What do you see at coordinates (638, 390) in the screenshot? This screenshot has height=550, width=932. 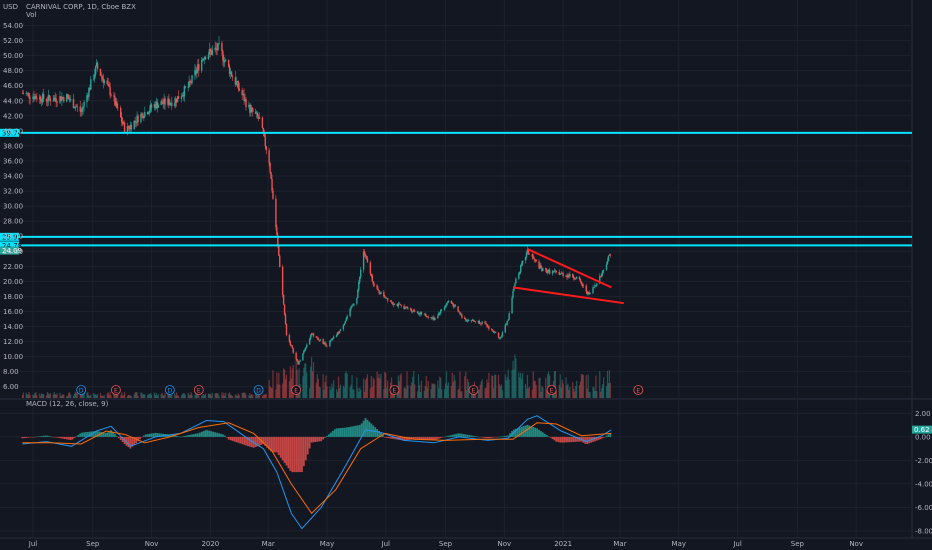 I see `earnings-marker-label: E` at bounding box center [638, 390].